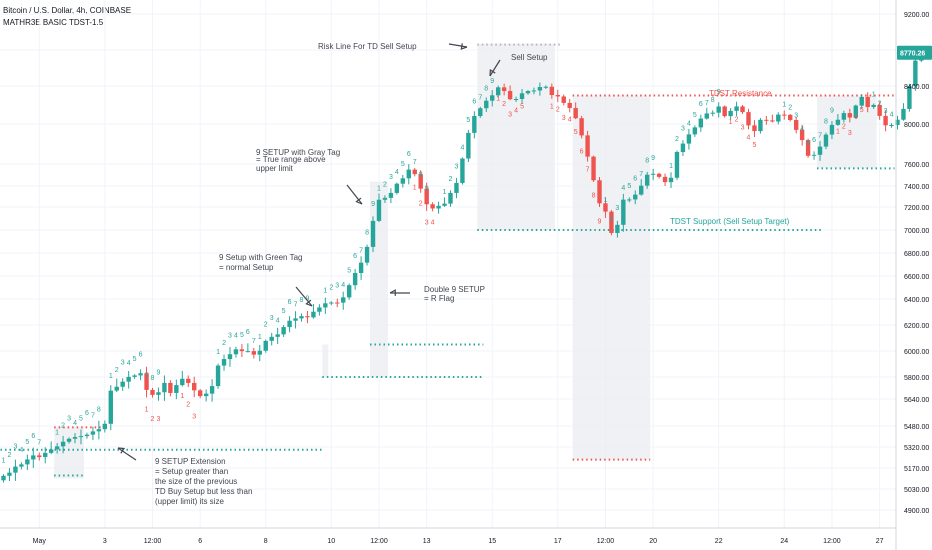 Image resolution: width=932 pixels, height=550 pixels. I want to click on y-tick-label: 4900.00, so click(916, 511).